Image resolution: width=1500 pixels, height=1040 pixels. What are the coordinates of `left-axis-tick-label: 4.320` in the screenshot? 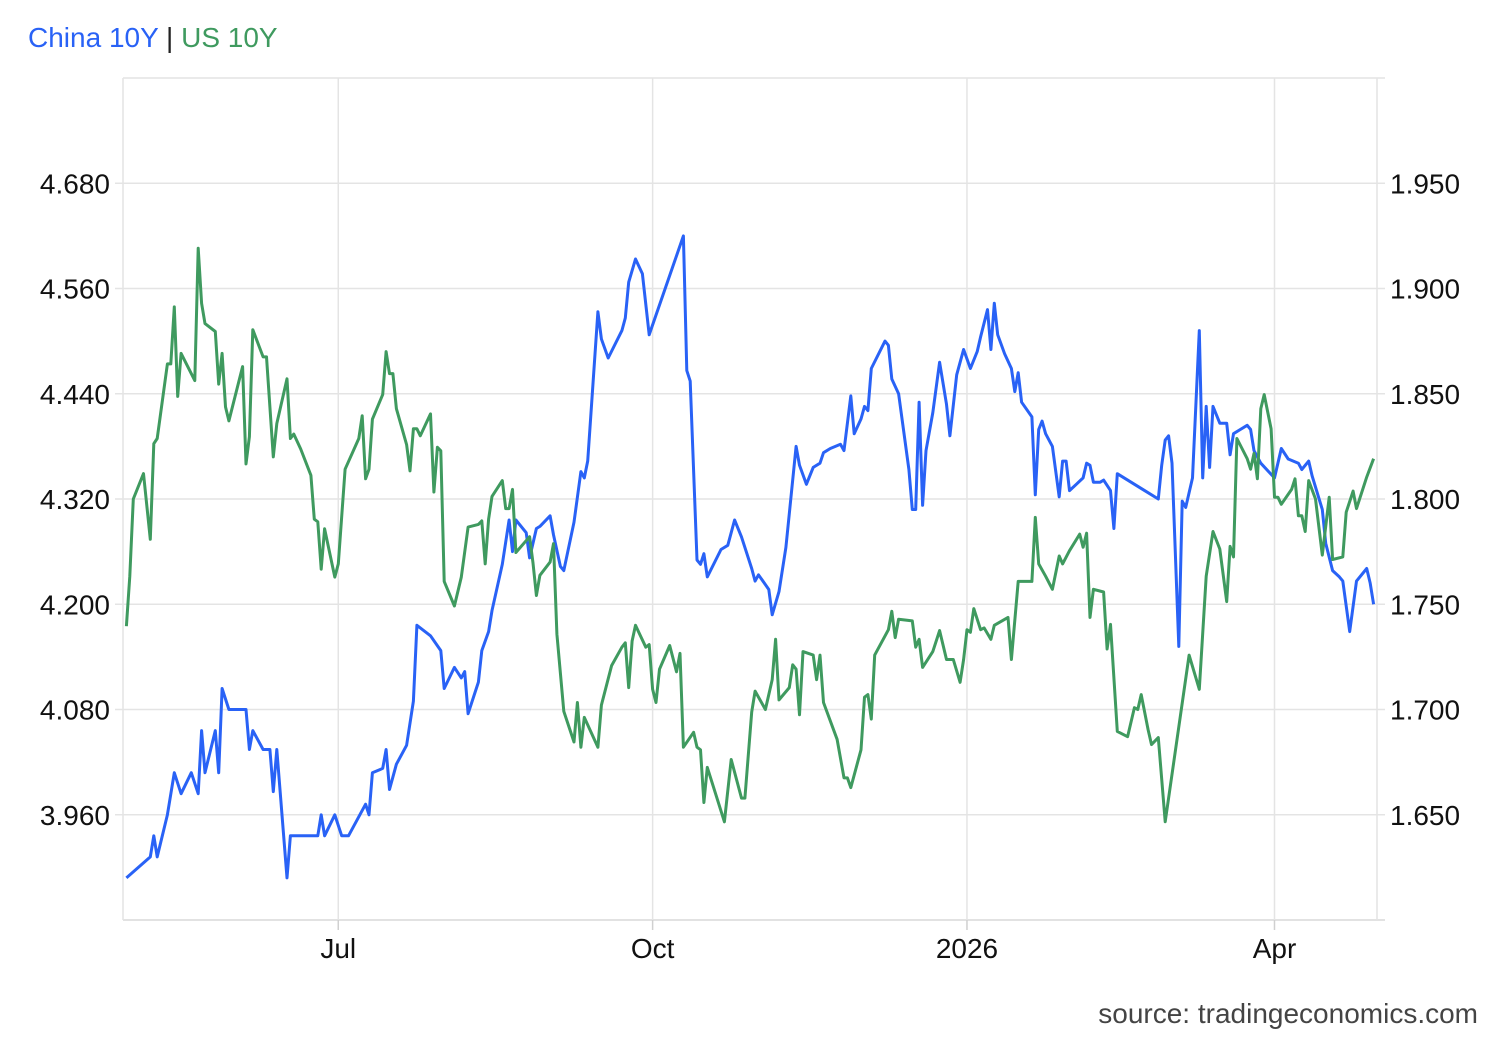 It's located at (75, 499).